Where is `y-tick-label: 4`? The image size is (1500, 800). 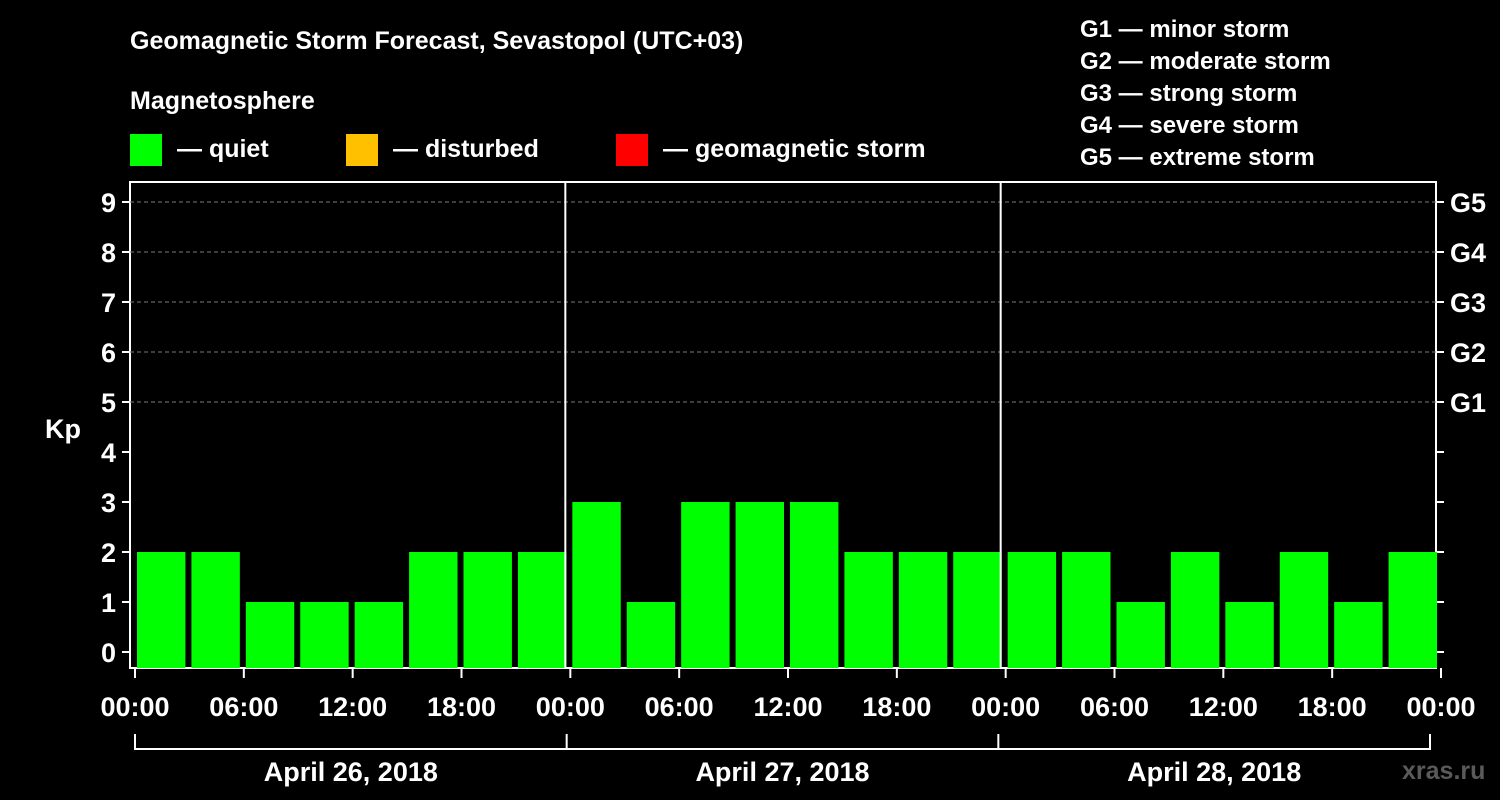 y-tick-label: 4 is located at coordinates (108, 453).